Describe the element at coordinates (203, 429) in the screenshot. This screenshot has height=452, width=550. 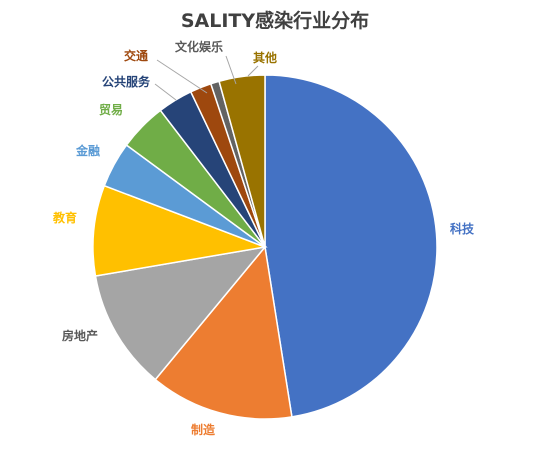
I see `slice-label-2: 制造` at that location.